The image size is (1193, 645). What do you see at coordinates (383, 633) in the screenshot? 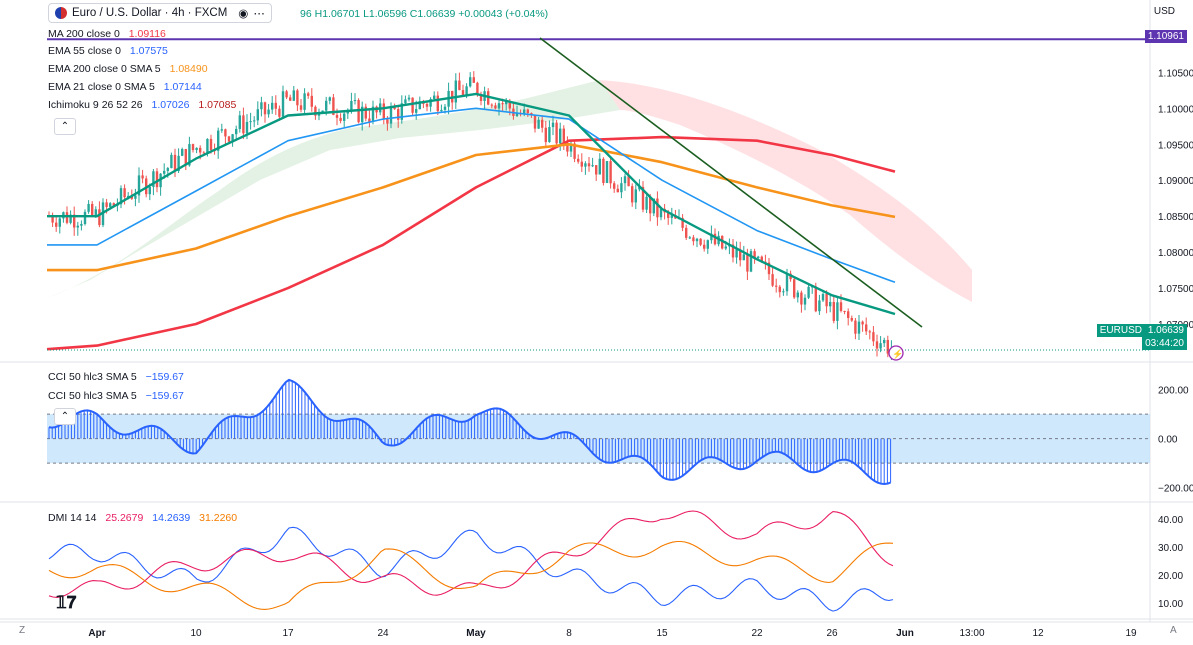
I see `time-axis-label: 24` at bounding box center [383, 633].